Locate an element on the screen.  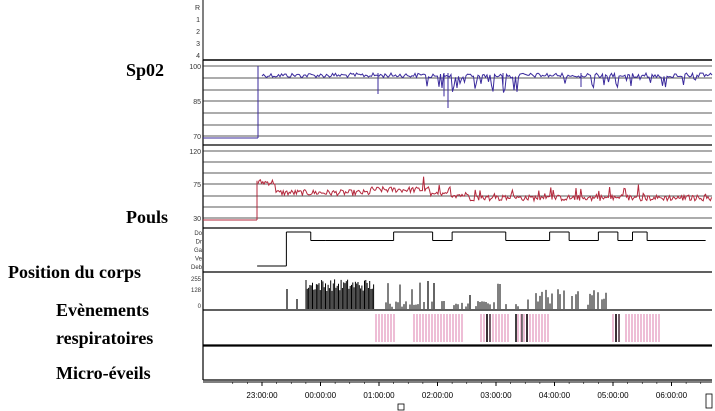
spo2-tick-label: 100 is located at coordinates (195, 67).